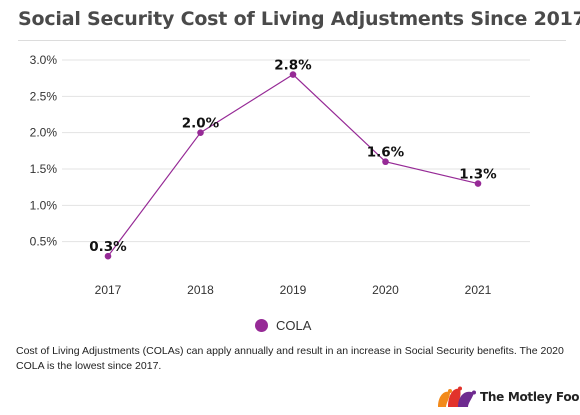 The width and height of the screenshot is (580, 415). I want to click on brand-logo: The Motley Fool, so click(508, 397).